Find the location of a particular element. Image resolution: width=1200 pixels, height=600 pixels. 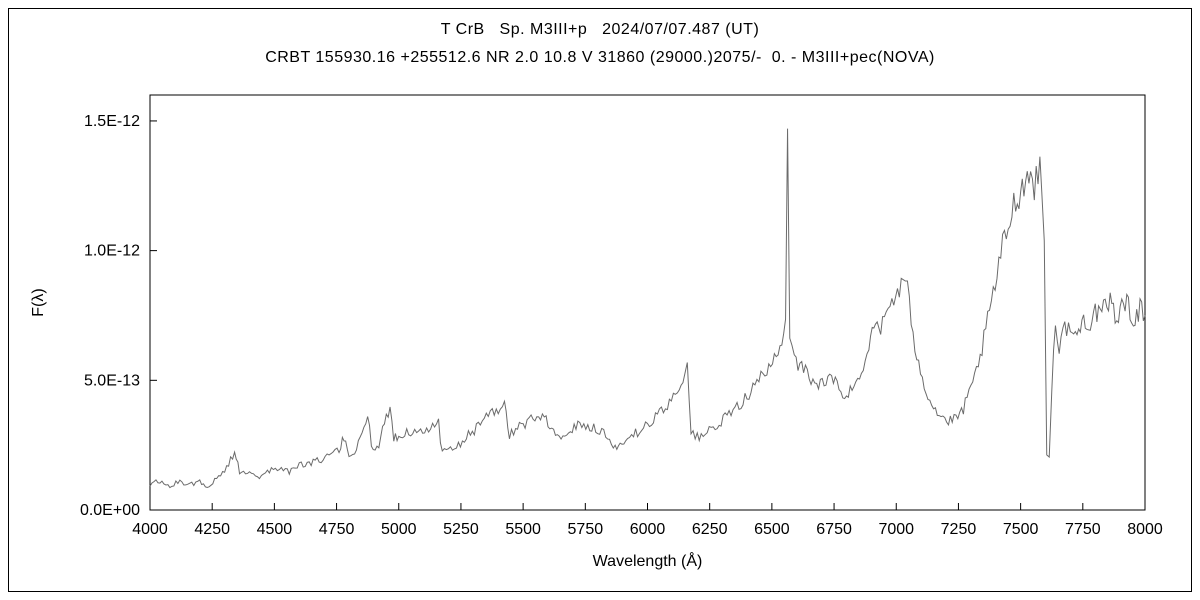

x-tick-label: 4500 is located at coordinates (275, 529).